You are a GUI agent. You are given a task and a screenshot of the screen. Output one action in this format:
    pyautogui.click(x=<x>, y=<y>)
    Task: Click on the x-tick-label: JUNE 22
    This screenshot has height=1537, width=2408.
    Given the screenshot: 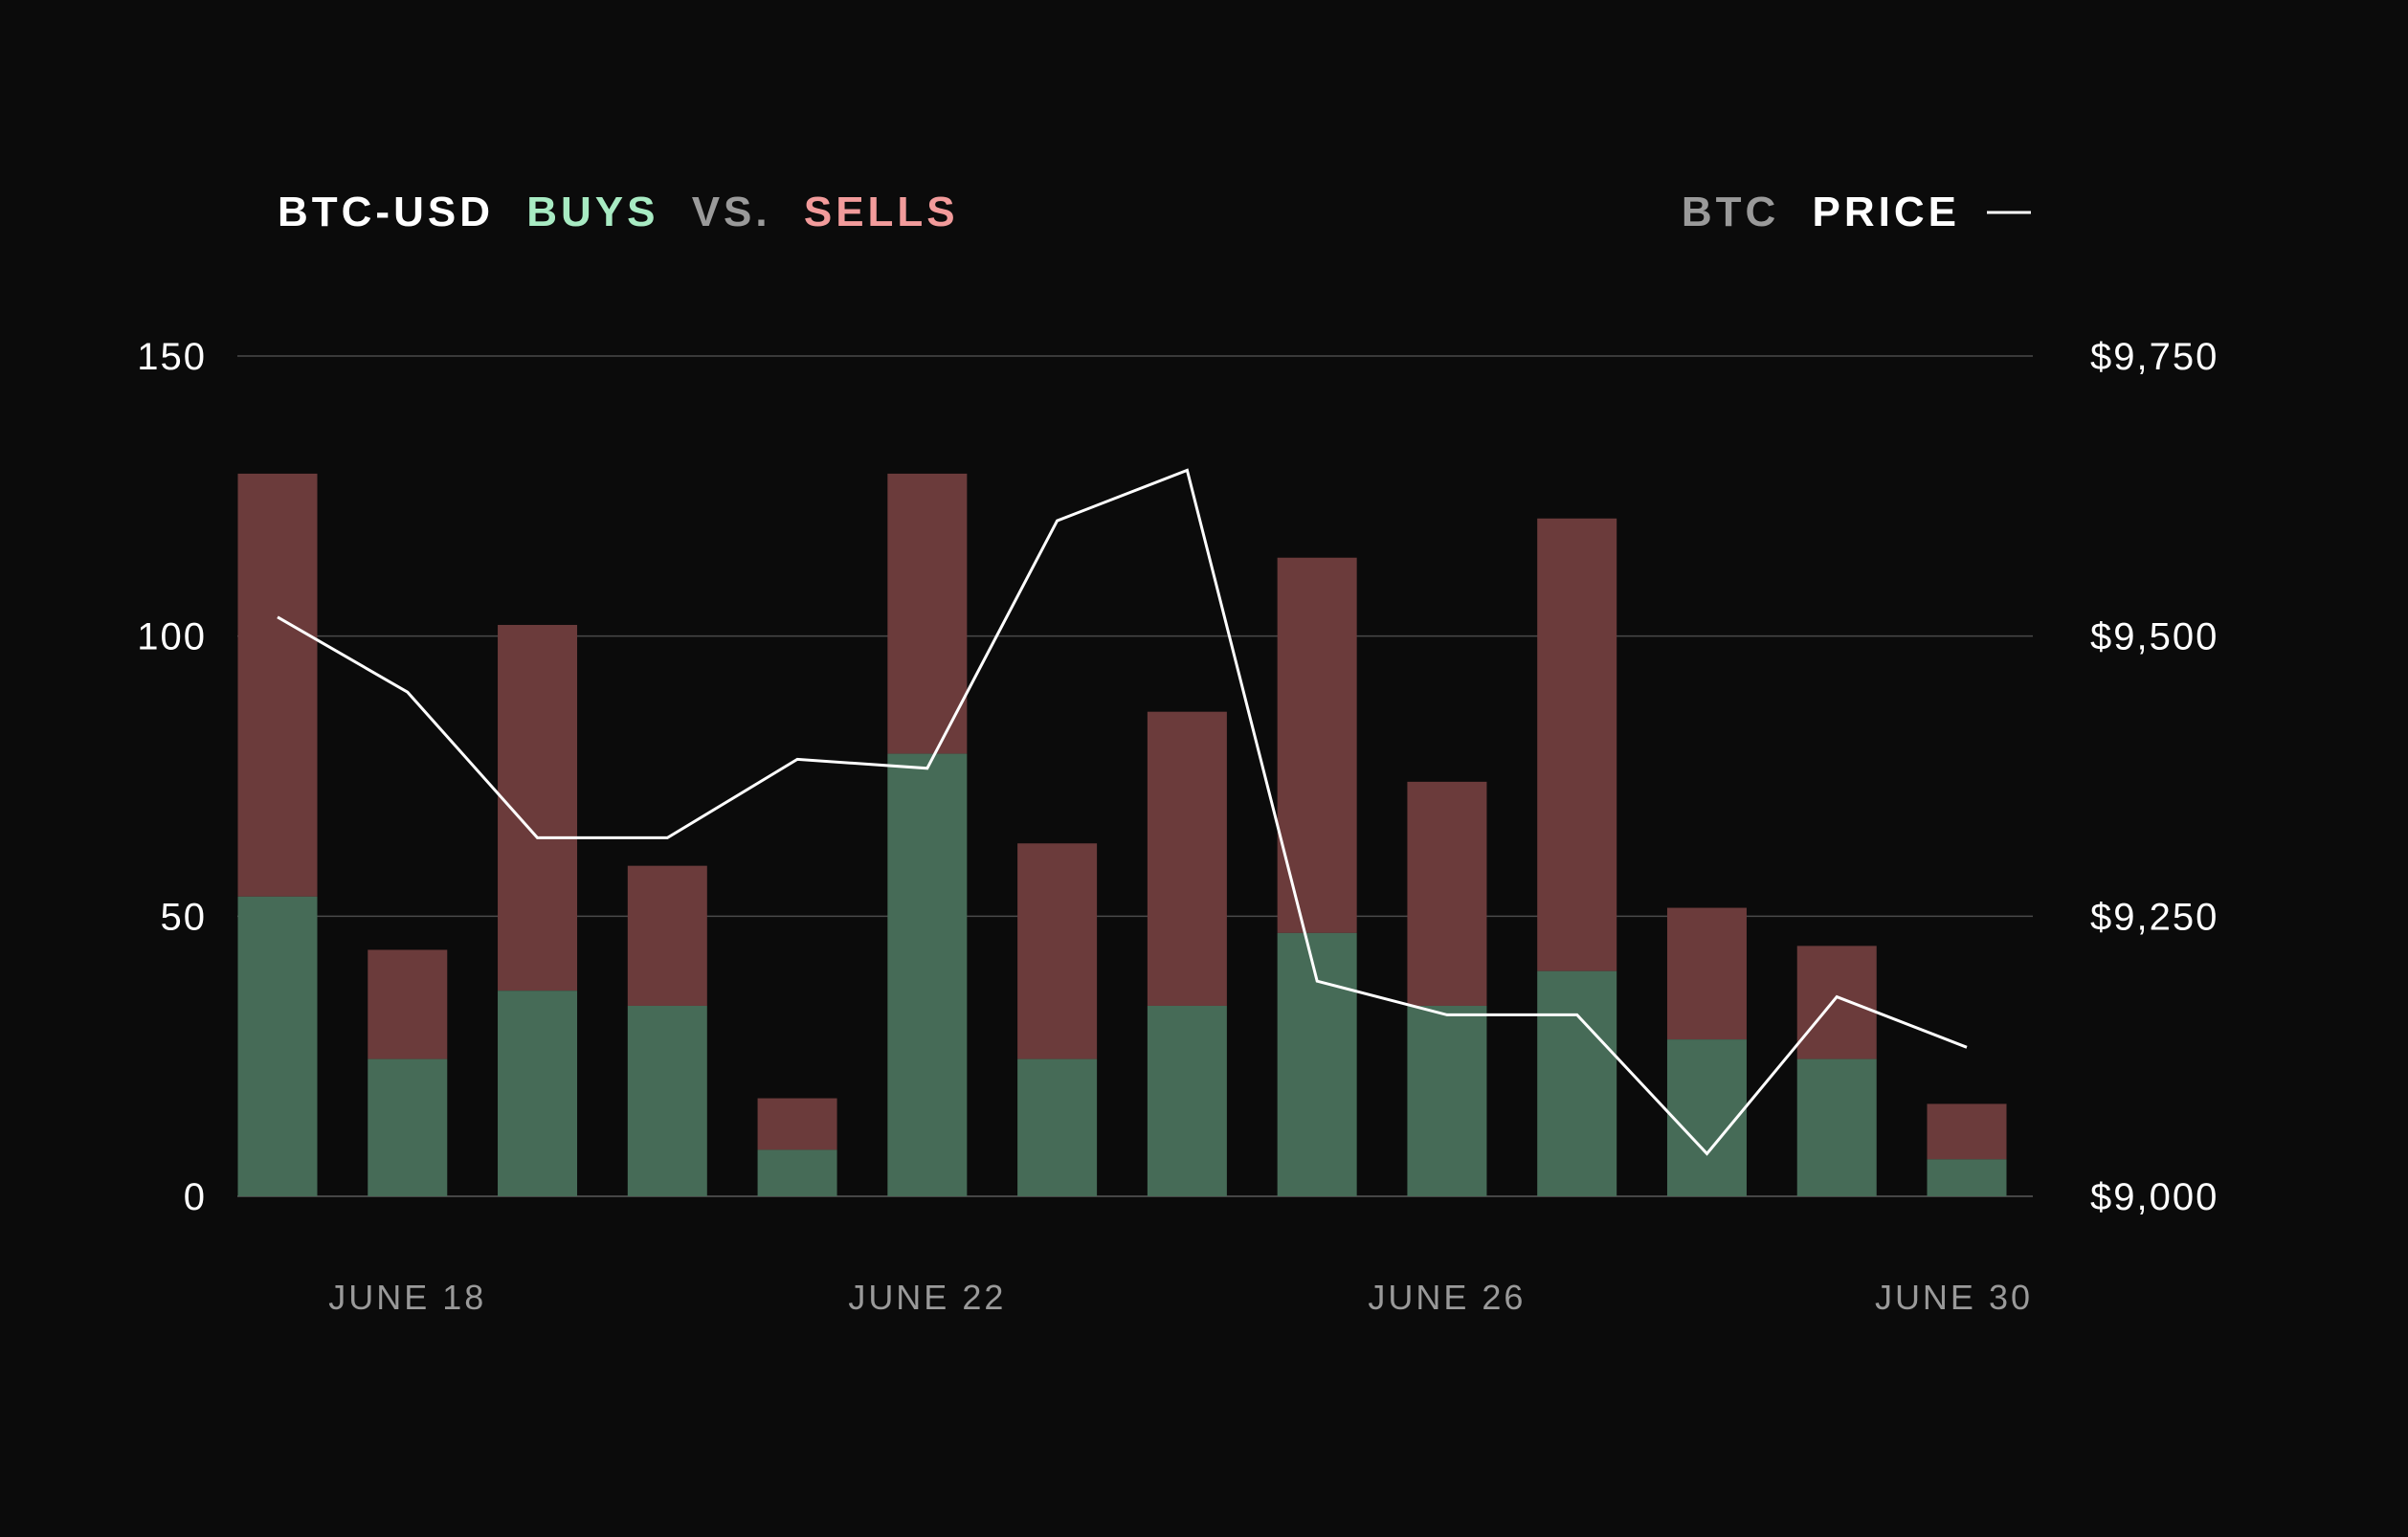 What is the action you would take?
    pyautogui.click(x=927, y=1297)
    